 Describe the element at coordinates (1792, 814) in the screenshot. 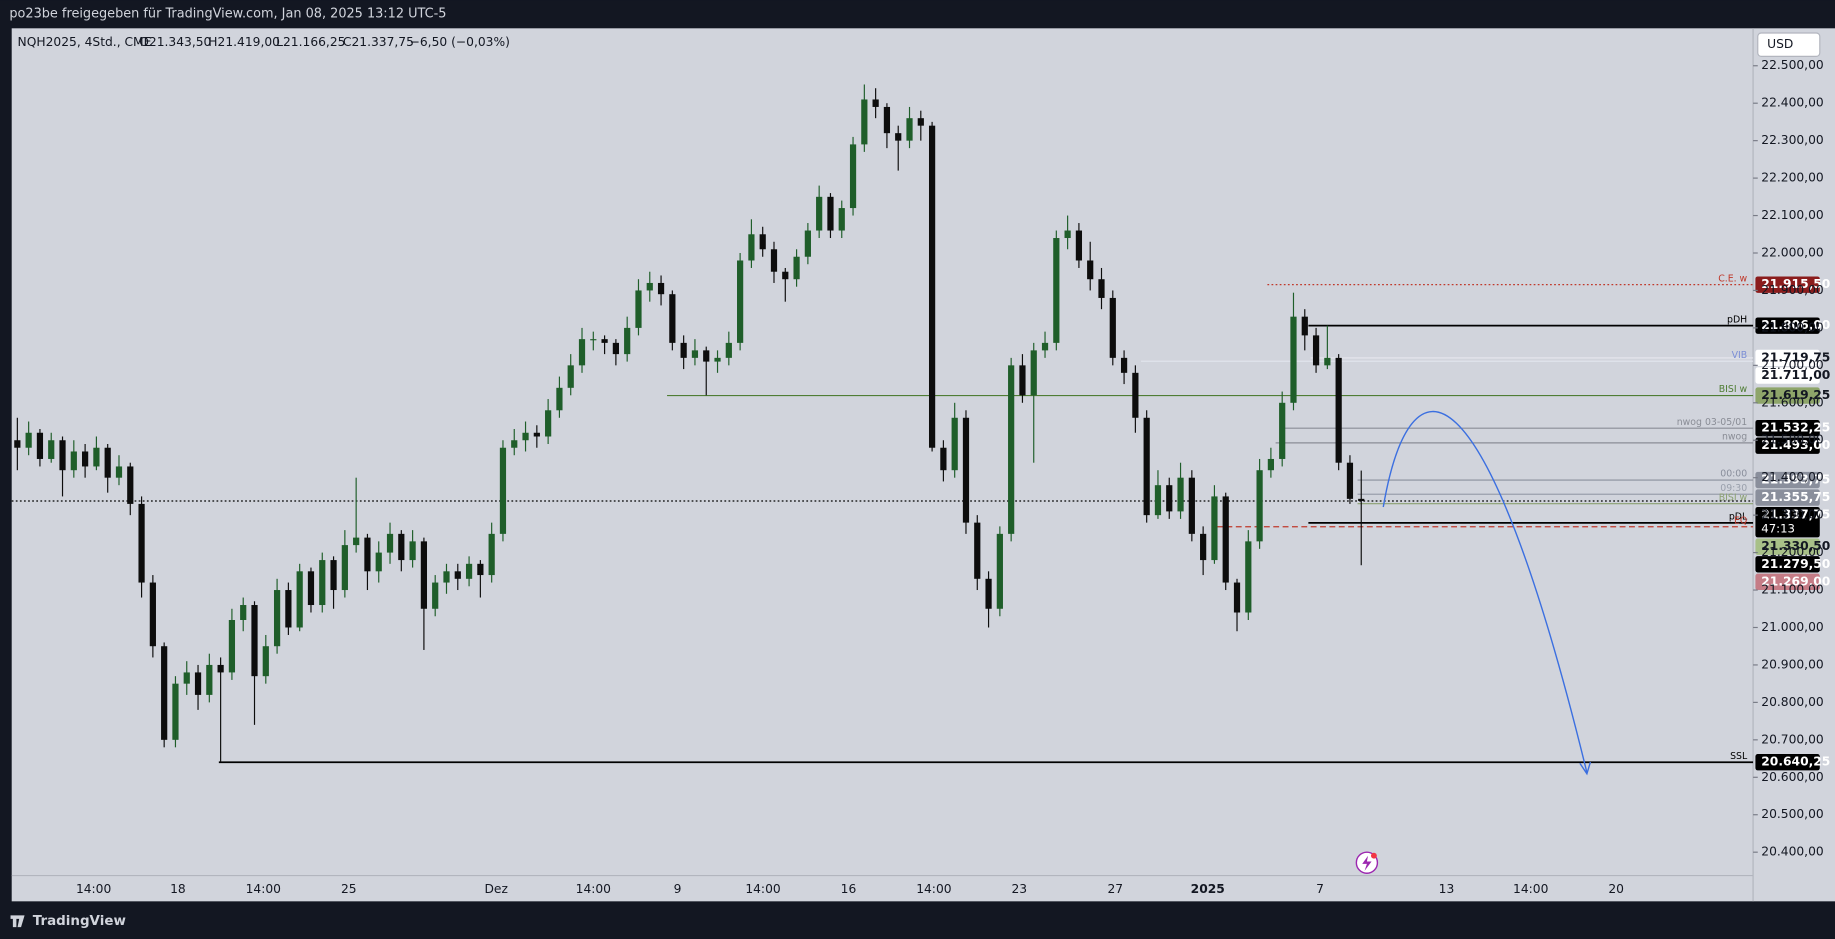

I see `y-tick-label: 20.500,00` at that location.